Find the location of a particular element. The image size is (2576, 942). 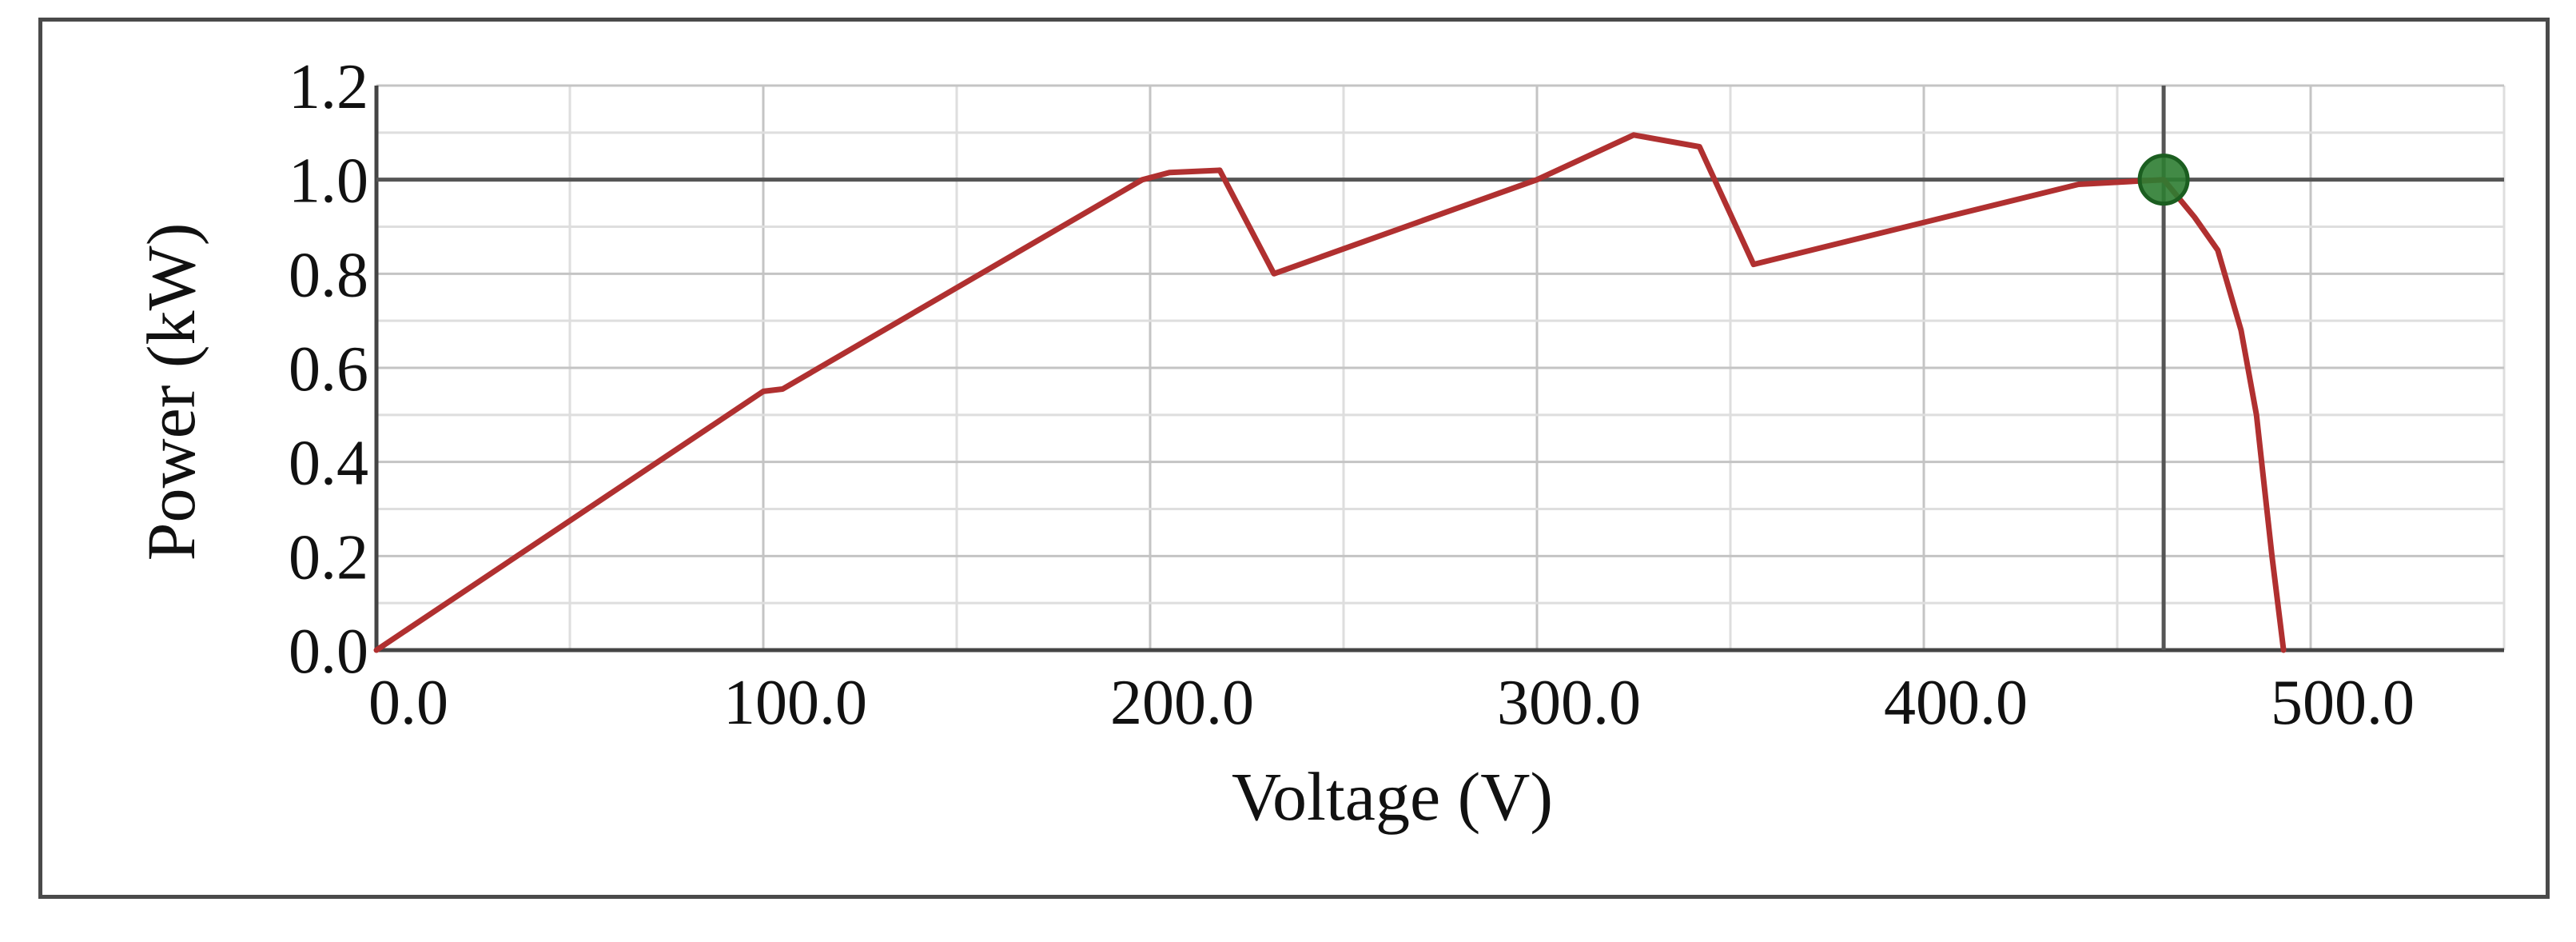

x-tick-label: 500.0 is located at coordinates (2343, 703).